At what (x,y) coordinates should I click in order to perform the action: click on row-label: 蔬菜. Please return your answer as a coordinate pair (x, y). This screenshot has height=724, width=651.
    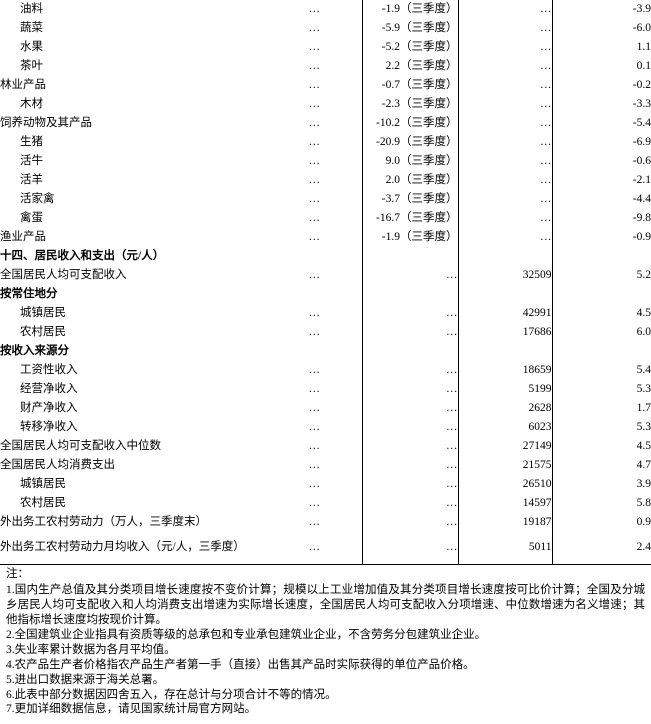
    Looking at the image, I should click on (31, 27).